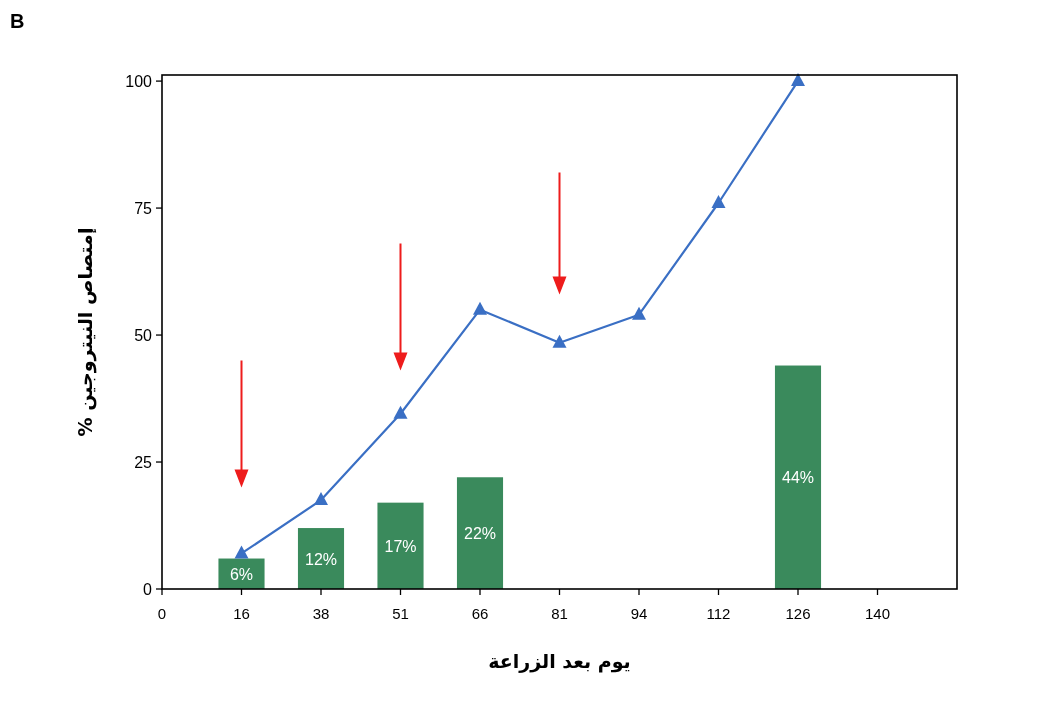 The width and height of the screenshot is (1057, 704). I want to click on x-tick-label: 51, so click(400, 613).